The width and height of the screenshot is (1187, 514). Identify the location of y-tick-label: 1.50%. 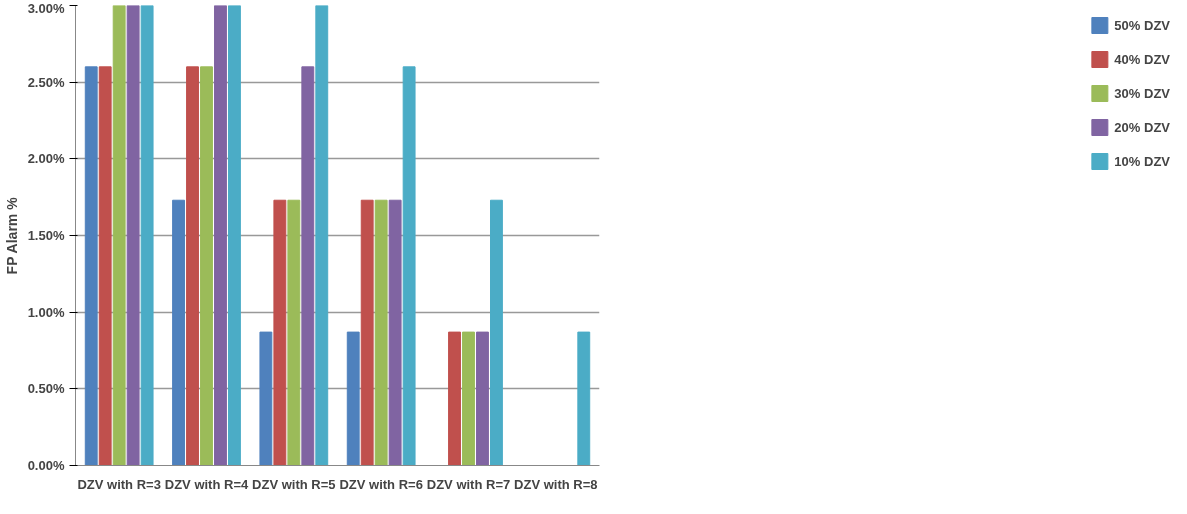
(46, 235).